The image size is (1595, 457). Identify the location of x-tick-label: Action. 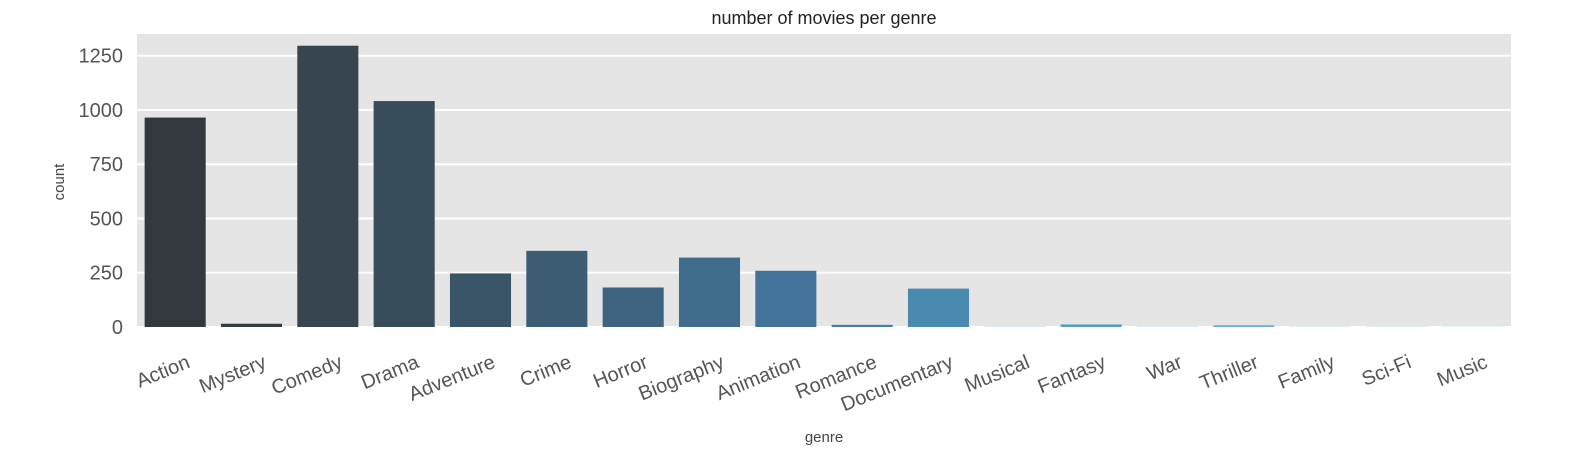
(163, 371).